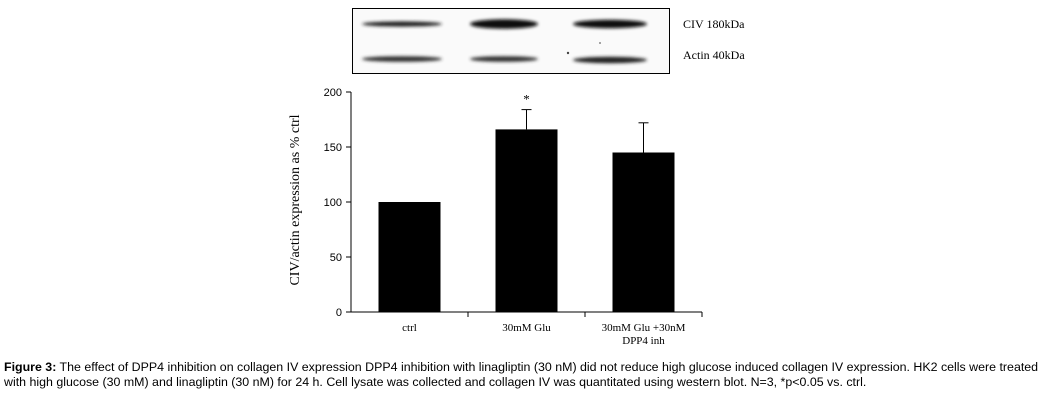 This screenshot has width=1047, height=416. I want to click on blot-label-civ: CIV 180kDa, so click(714, 24).